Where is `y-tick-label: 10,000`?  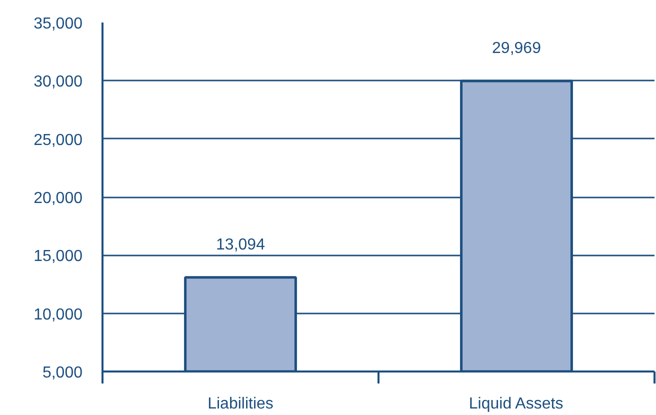
y-tick-label: 10,000 is located at coordinates (58, 315).